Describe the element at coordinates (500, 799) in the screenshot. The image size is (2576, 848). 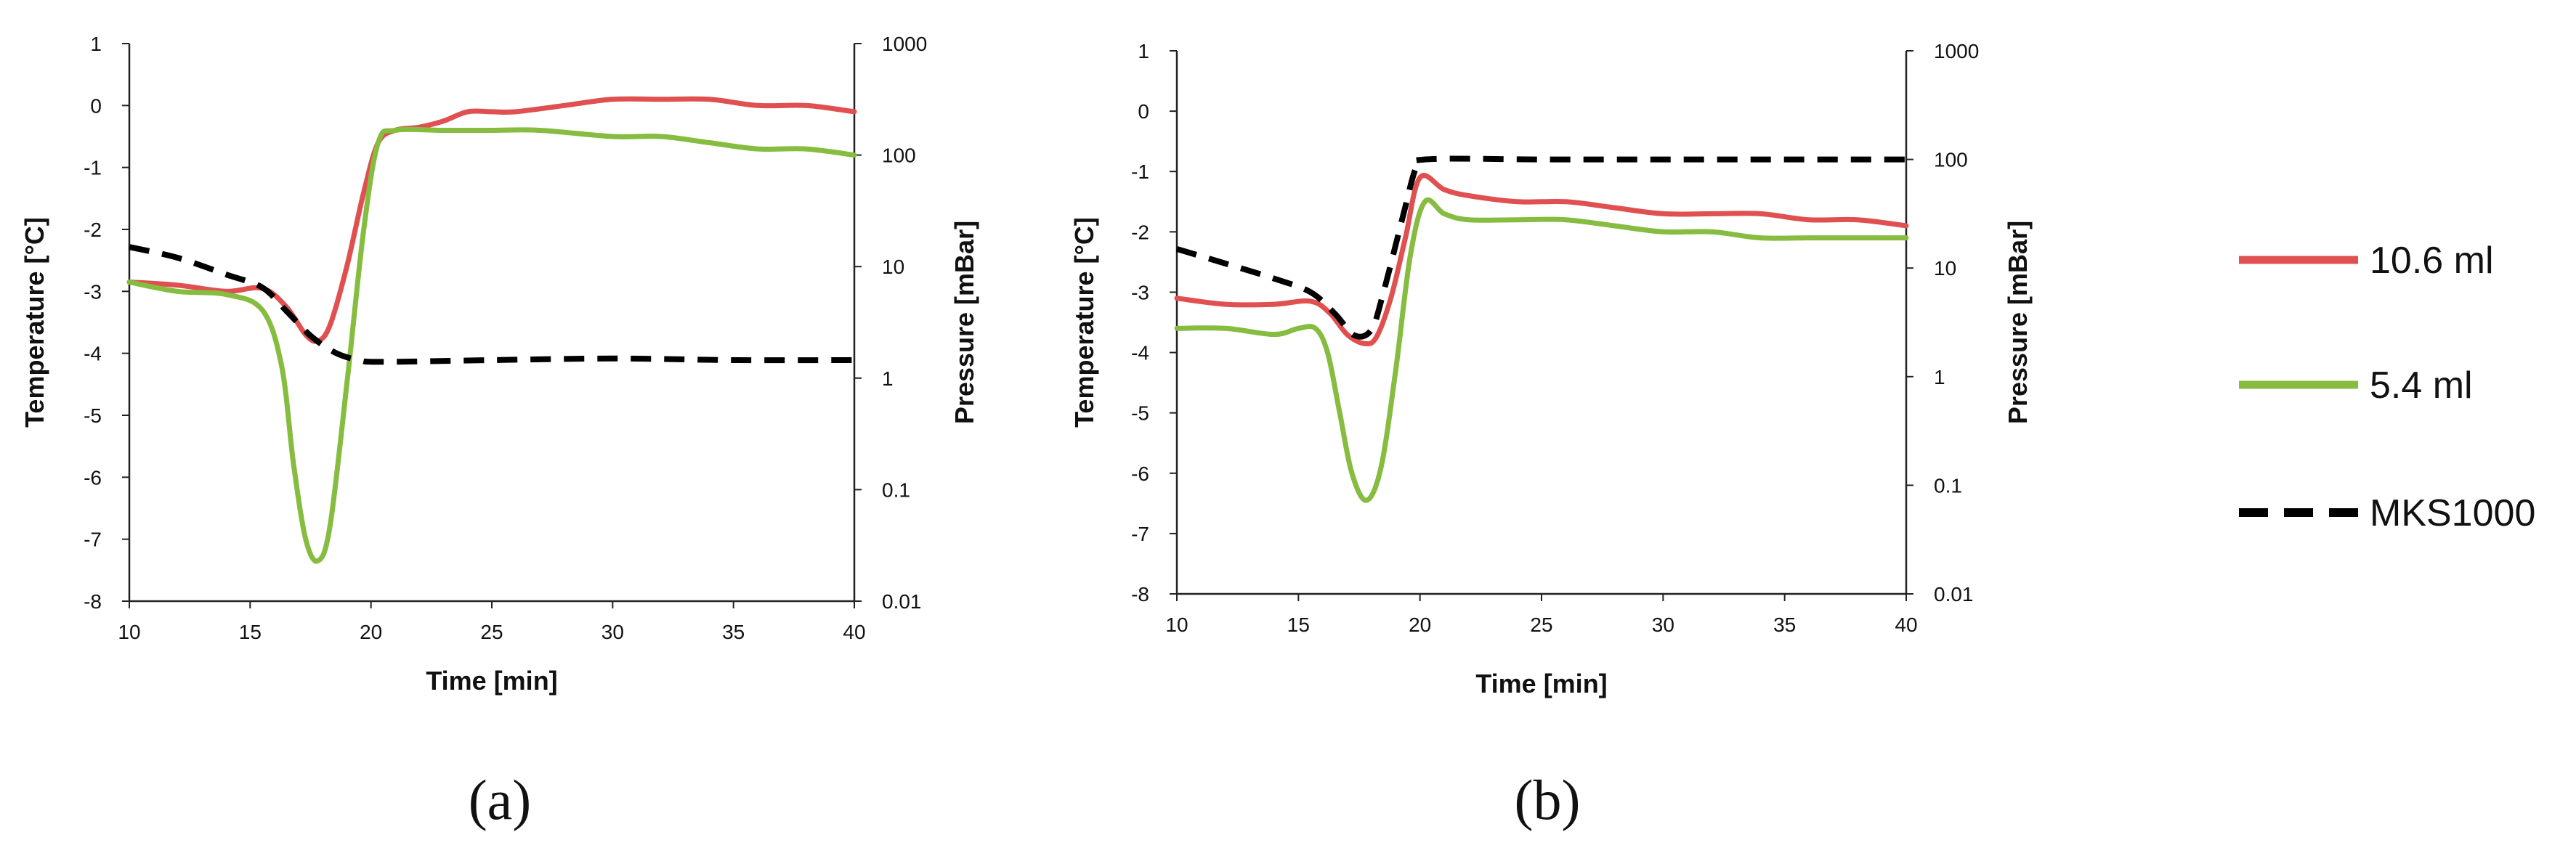
I see `panel-label: (a)` at that location.